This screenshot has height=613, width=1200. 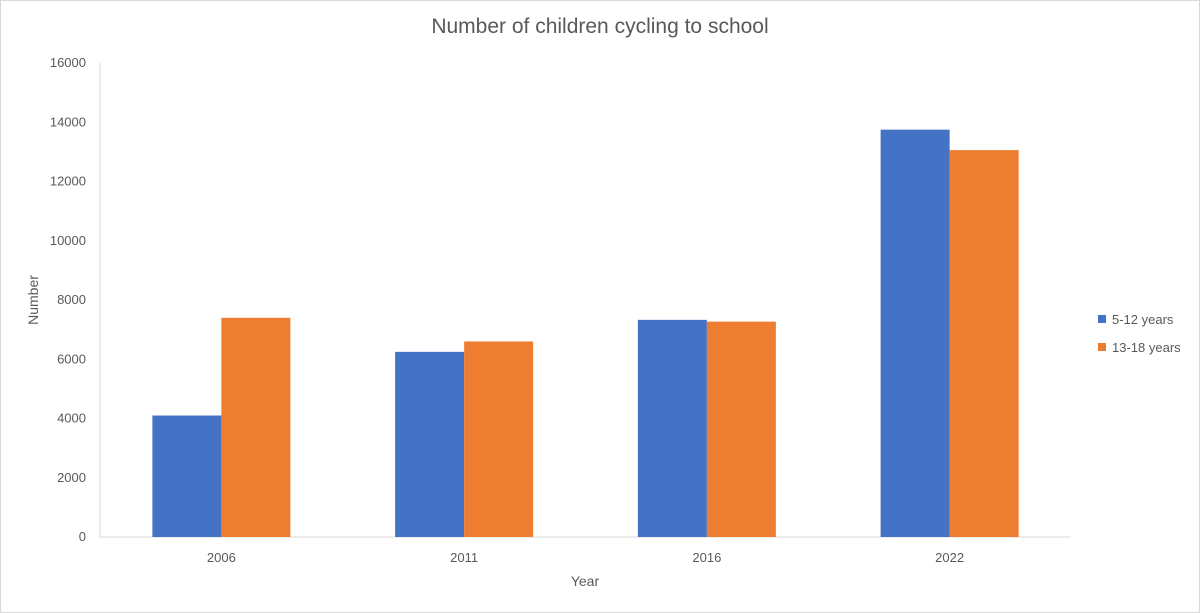 I want to click on bar-2006-5-12-years, so click(x=187, y=476).